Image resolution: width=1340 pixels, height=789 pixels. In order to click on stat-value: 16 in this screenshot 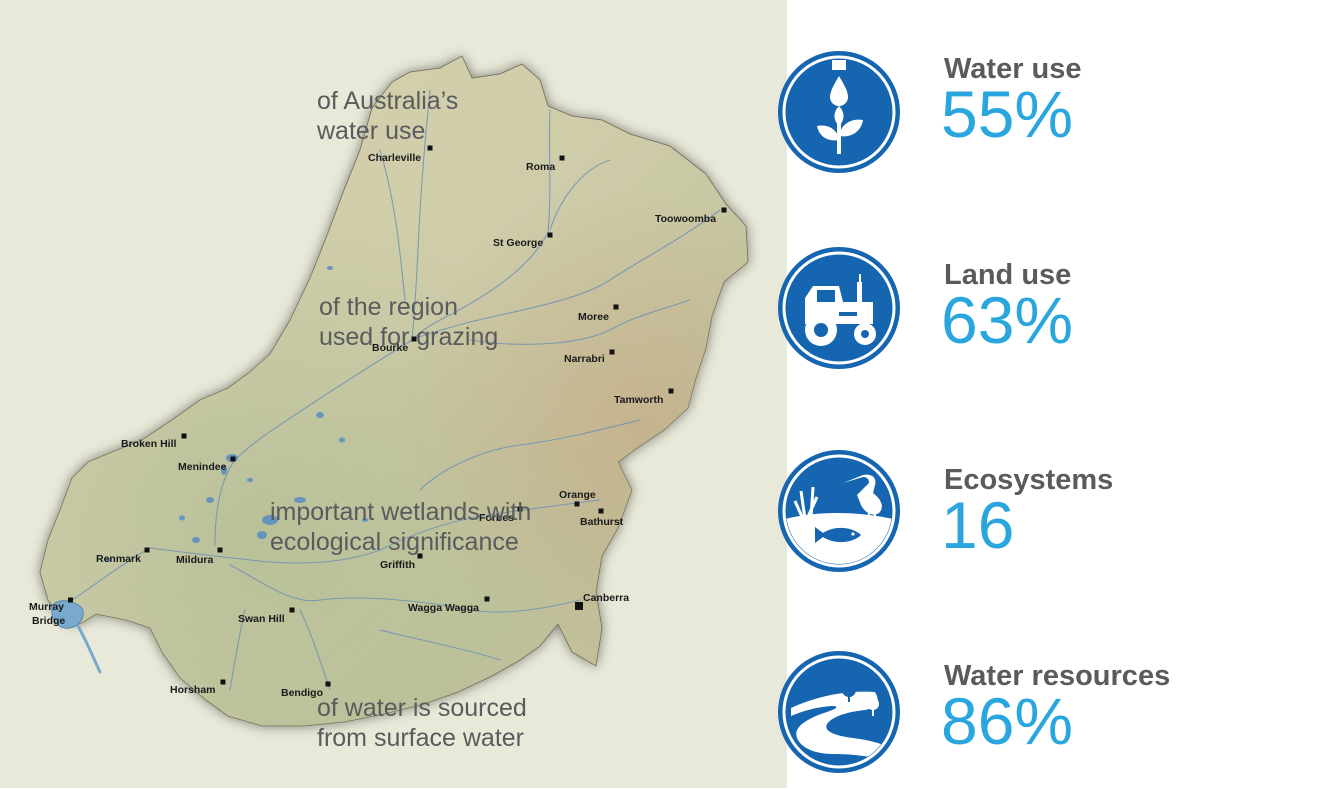, I will do `click(978, 525)`.